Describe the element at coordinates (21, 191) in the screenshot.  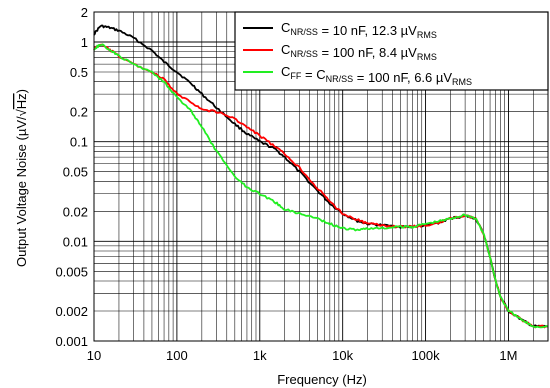
I see `y-axis-label-main: Output Voltage Noise (µV/` at that location.